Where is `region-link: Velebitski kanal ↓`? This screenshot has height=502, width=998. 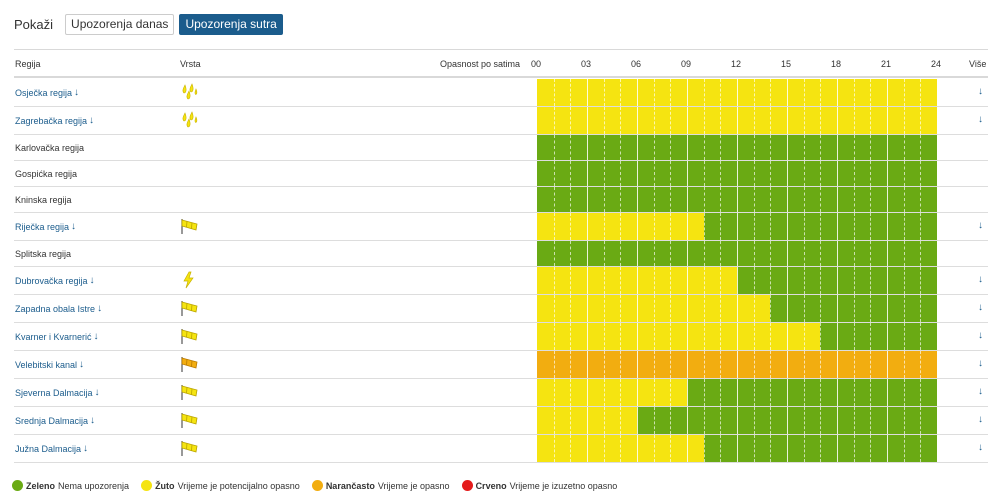 region-link: Velebitski kanal ↓ is located at coordinates (49, 364).